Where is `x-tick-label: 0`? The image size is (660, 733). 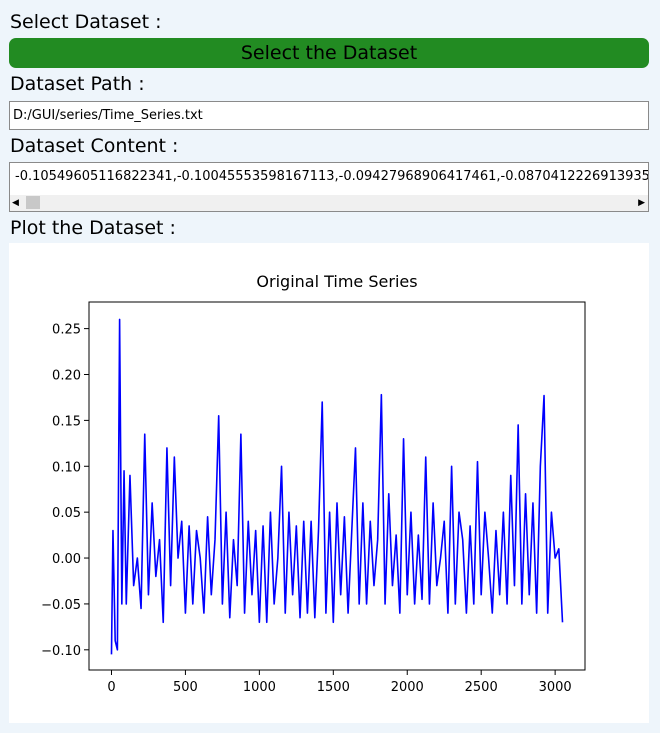 x-tick-label: 0 is located at coordinates (111, 687).